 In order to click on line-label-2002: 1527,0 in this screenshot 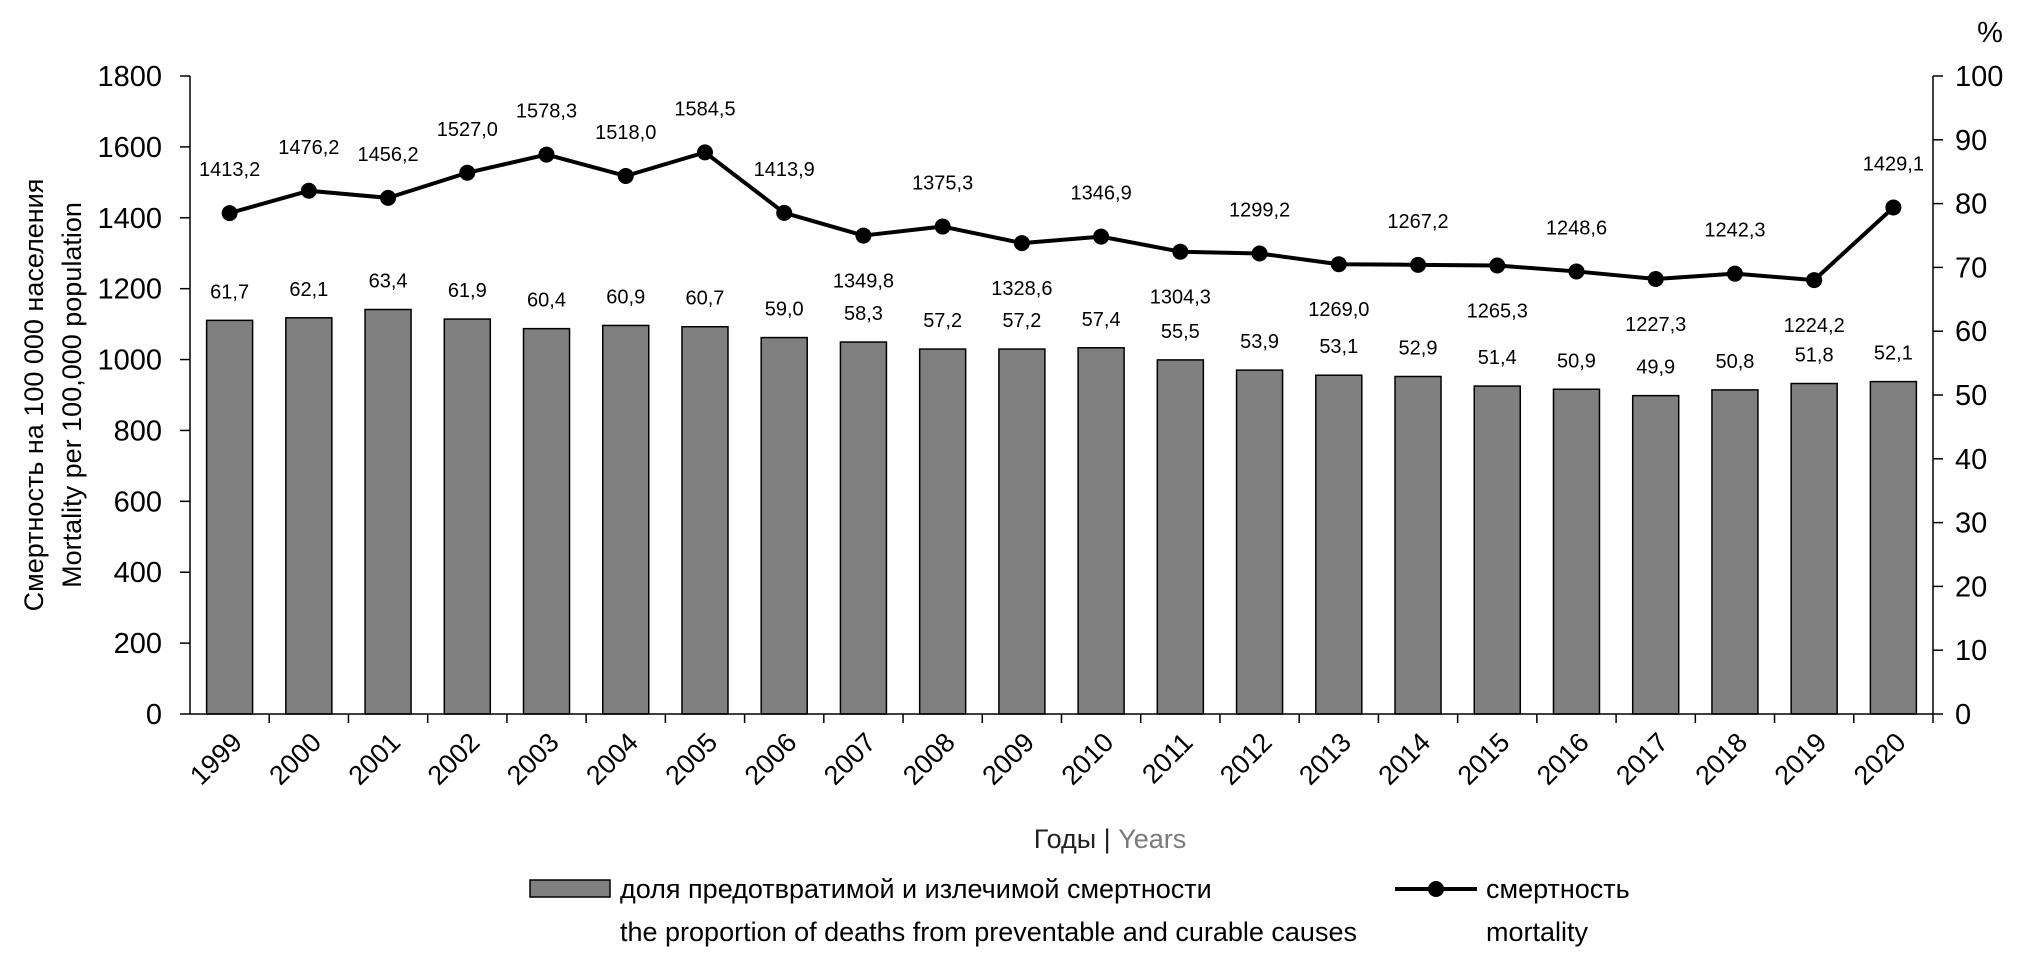, I will do `click(467, 130)`.